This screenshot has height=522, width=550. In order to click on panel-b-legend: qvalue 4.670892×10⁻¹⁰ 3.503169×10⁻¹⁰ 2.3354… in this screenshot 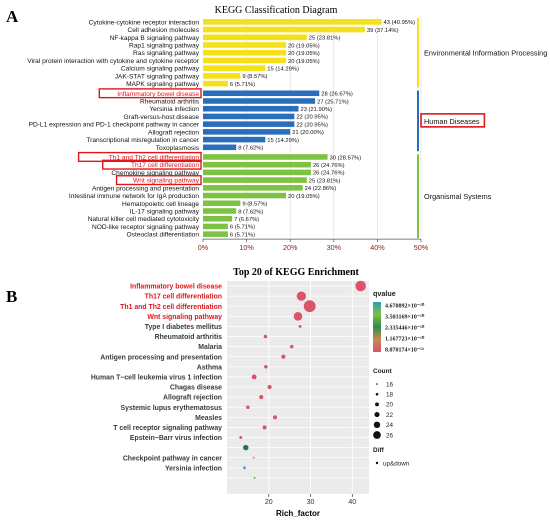, I will do `click(399, 378)`.